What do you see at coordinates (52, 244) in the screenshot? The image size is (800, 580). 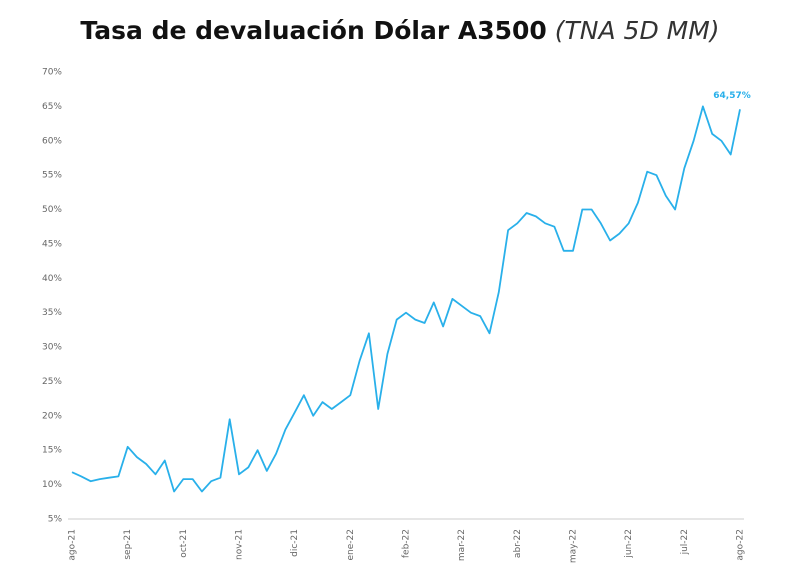 I see `y-tick-label: 45%` at bounding box center [52, 244].